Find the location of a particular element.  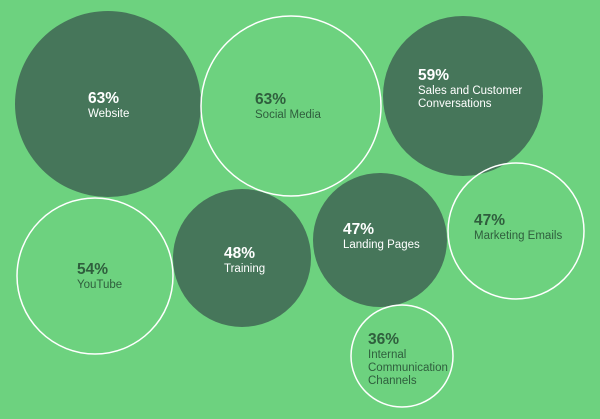

category-label: Training is located at coordinates (245, 268).